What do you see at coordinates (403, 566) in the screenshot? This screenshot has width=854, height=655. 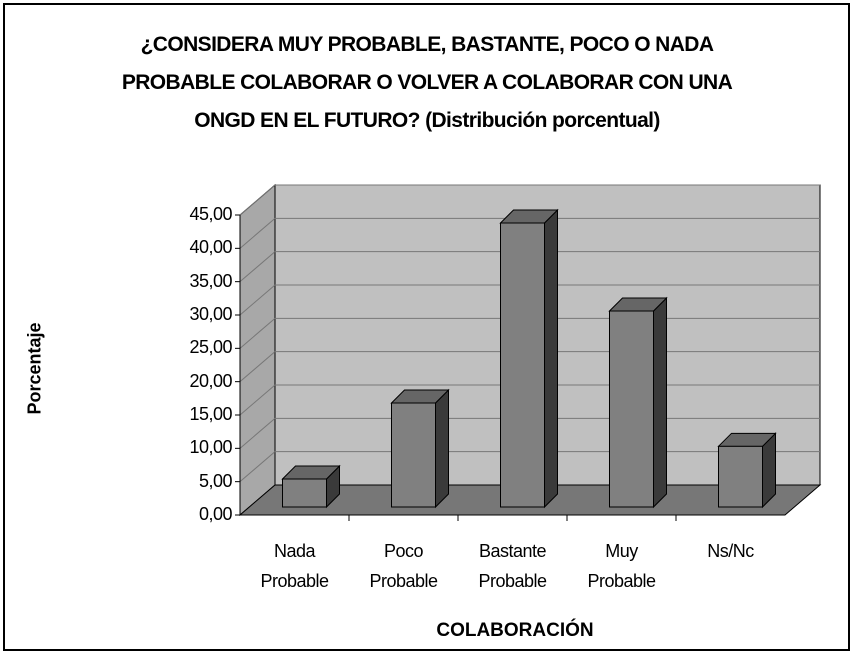 I see `x-tick-label: Poco Probable` at bounding box center [403, 566].